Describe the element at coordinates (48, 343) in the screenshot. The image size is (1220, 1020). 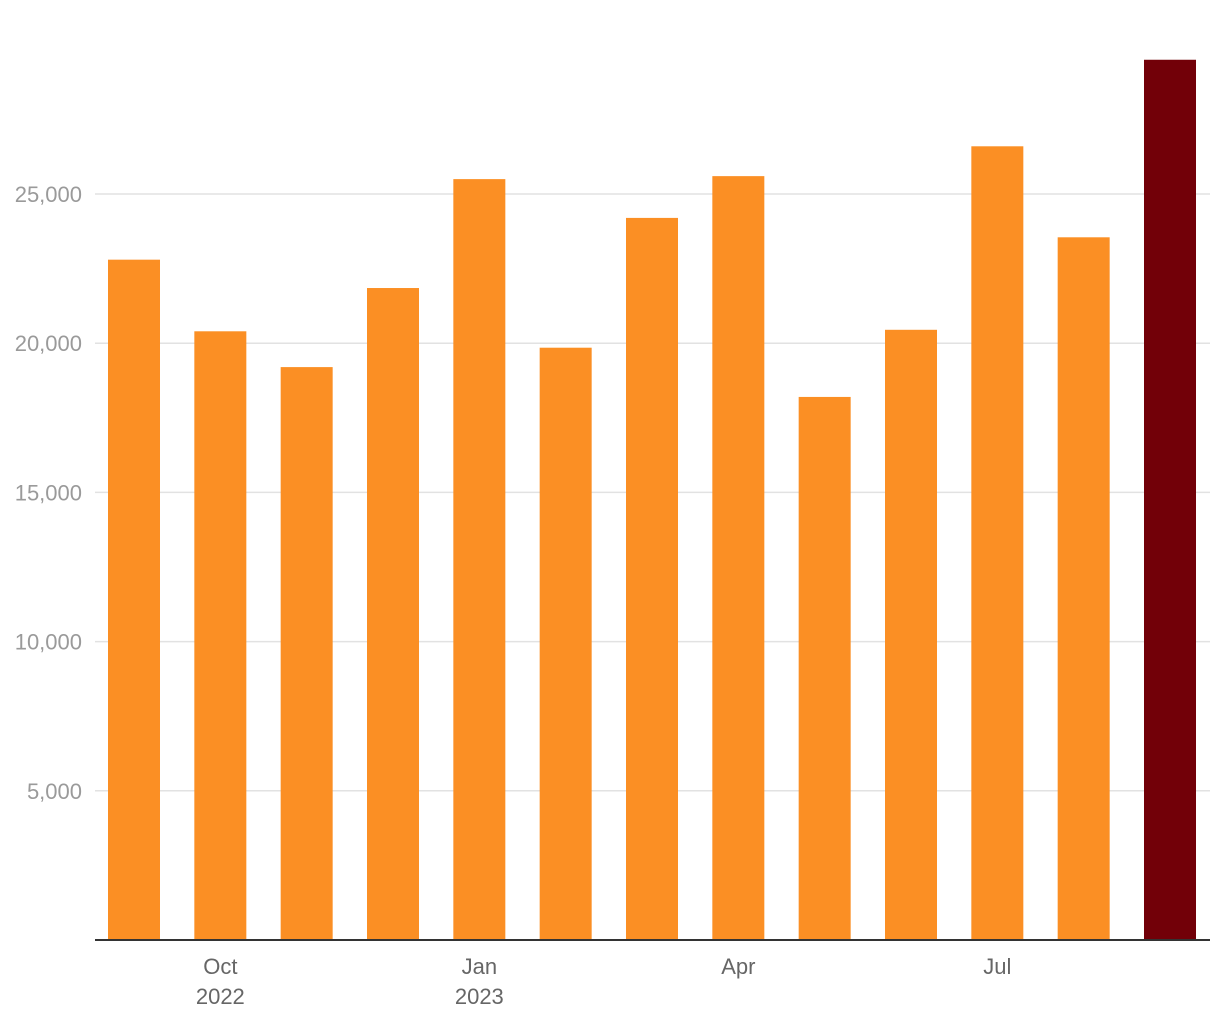
I see `y-tick-label: 20,000` at that location.